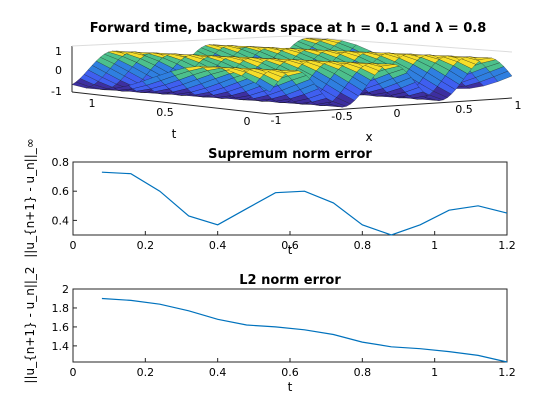 This screenshot has width=560, height=420. Describe the element at coordinates (341, 116) in the screenshot. I see `x-tick-label: -0.5` at that location.